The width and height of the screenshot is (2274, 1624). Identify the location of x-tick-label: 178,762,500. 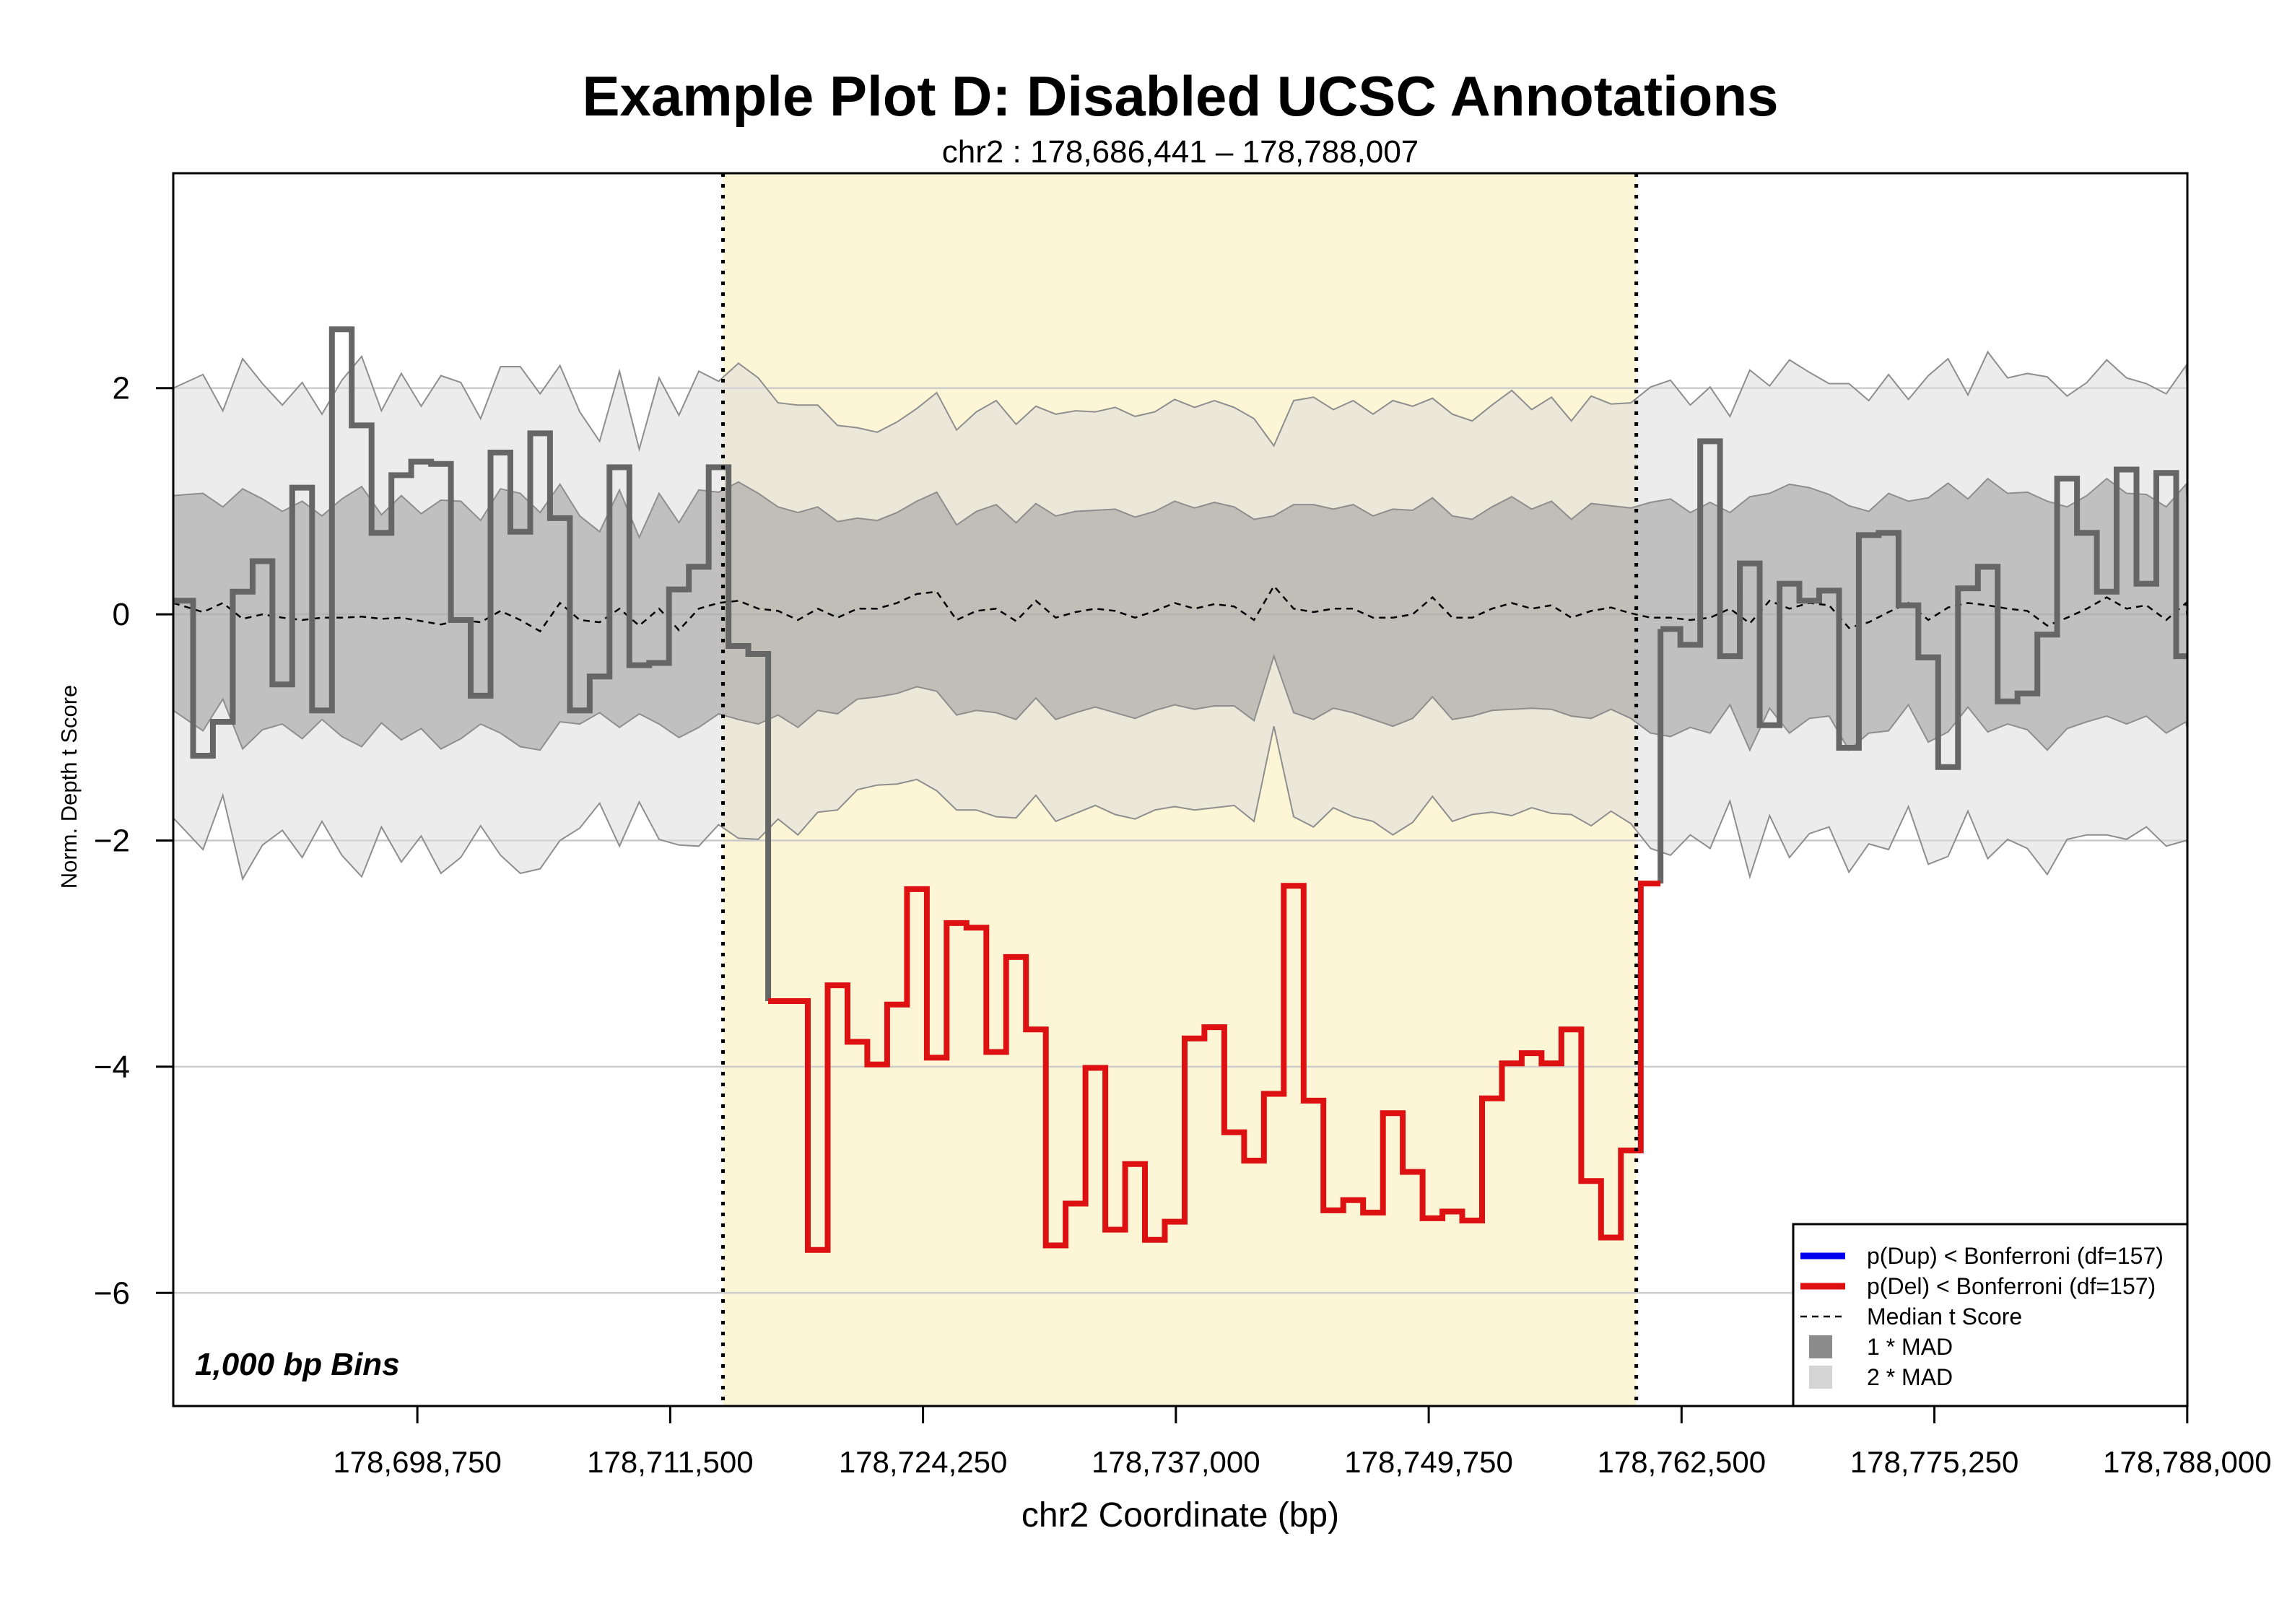
(1683, 1462).